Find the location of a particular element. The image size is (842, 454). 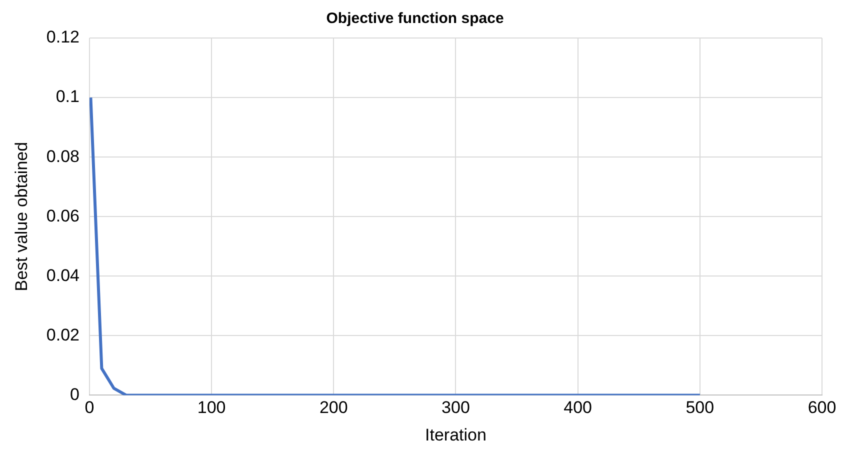

y-tick-label: 0.08 is located at coordinates (63, 156).